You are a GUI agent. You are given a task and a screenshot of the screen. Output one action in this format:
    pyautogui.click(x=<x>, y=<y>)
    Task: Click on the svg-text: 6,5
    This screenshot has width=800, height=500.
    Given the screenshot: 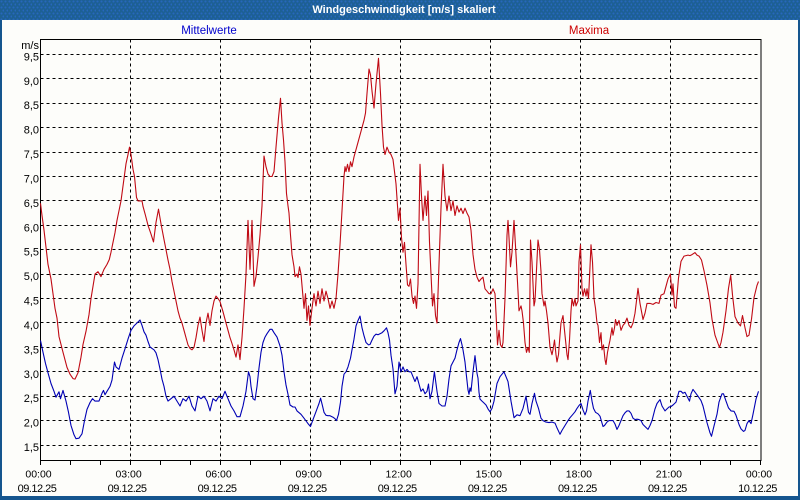 What is the action you would take?
    pyautogui.click(x=31, y=204)
    